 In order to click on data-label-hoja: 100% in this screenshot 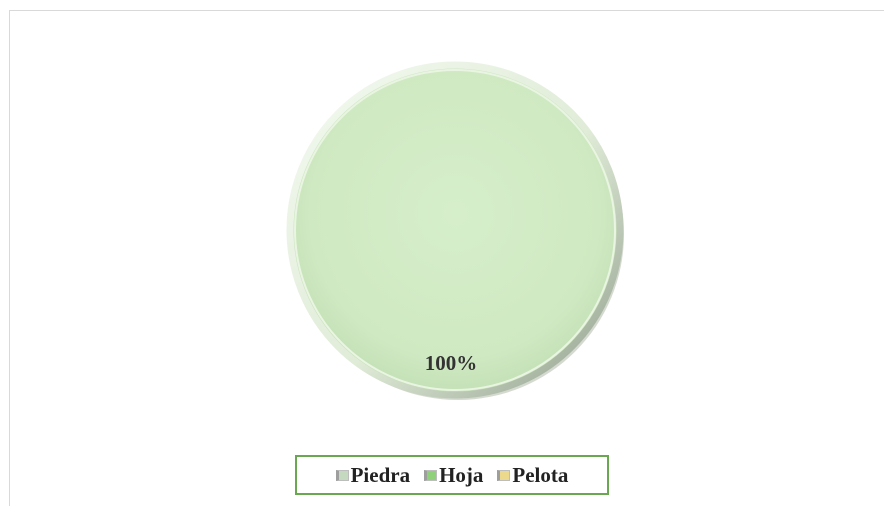, I will do `click(451, 363)`.